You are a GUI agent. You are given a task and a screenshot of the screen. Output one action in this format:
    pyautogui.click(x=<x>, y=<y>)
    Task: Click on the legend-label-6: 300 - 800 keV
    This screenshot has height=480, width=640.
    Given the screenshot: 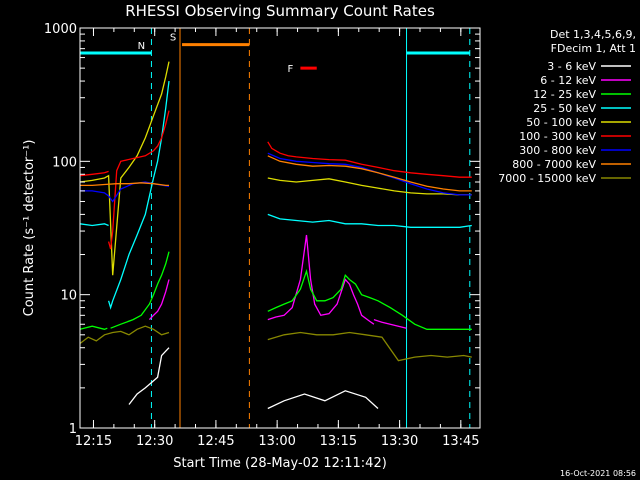 What is the action you would take?
    pyautogui.click(x=557, y=150)
    